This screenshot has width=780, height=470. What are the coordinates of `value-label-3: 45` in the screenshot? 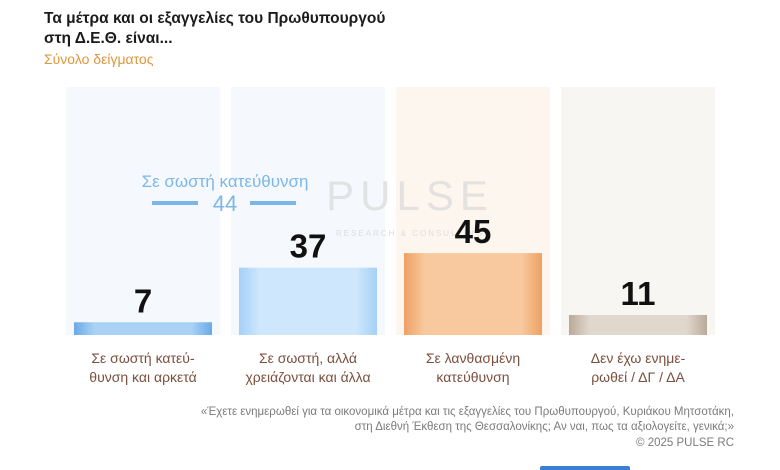 It's located at (473, 231).